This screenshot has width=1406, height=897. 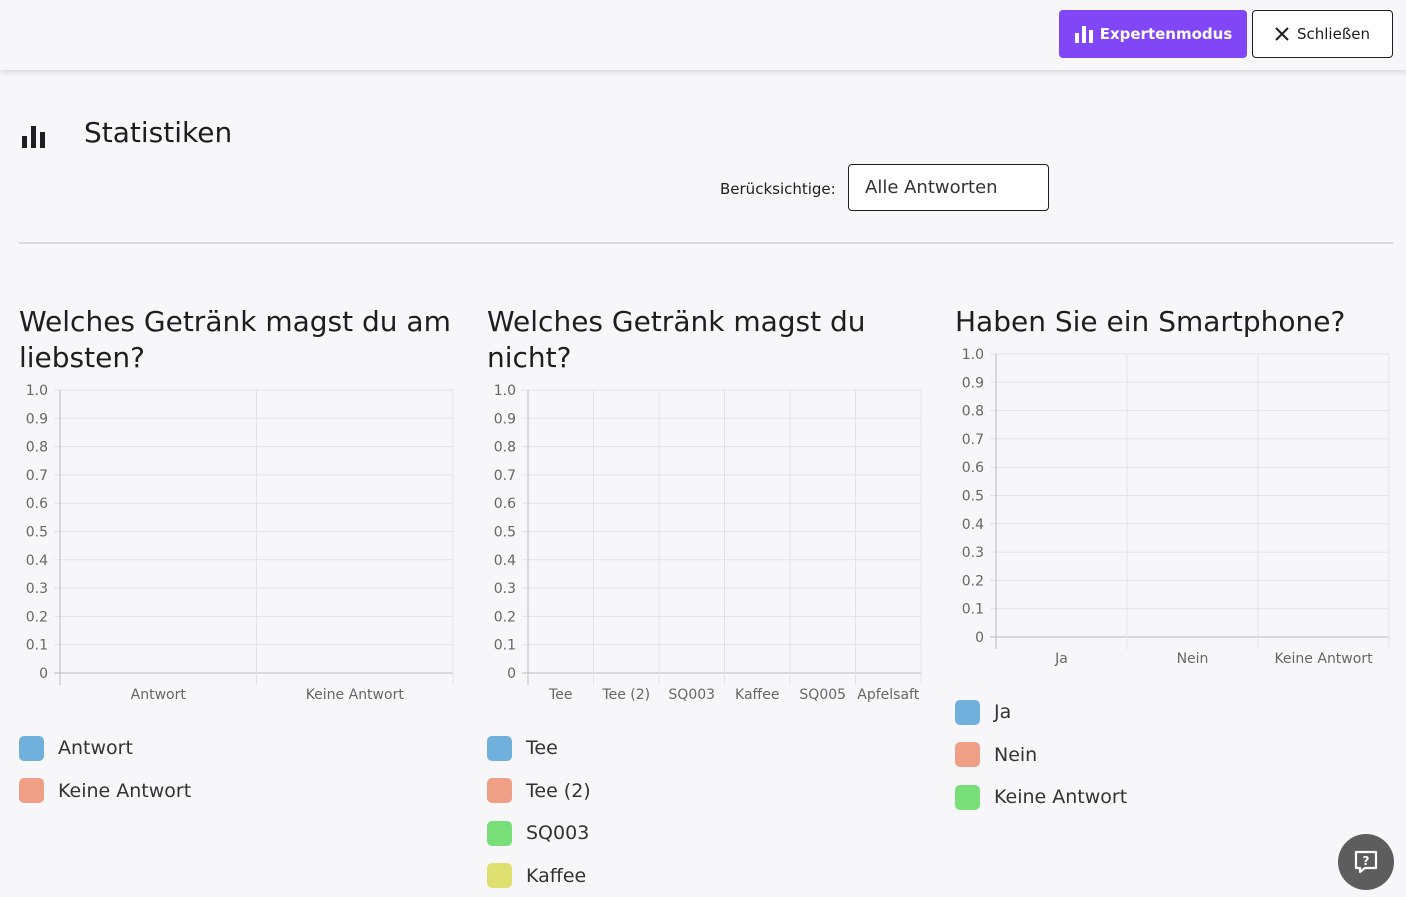 What do you see at coordinates (1333, 34) in the screenshot?
I see `close-label: Schließen` at bounding box center [1333, 34].